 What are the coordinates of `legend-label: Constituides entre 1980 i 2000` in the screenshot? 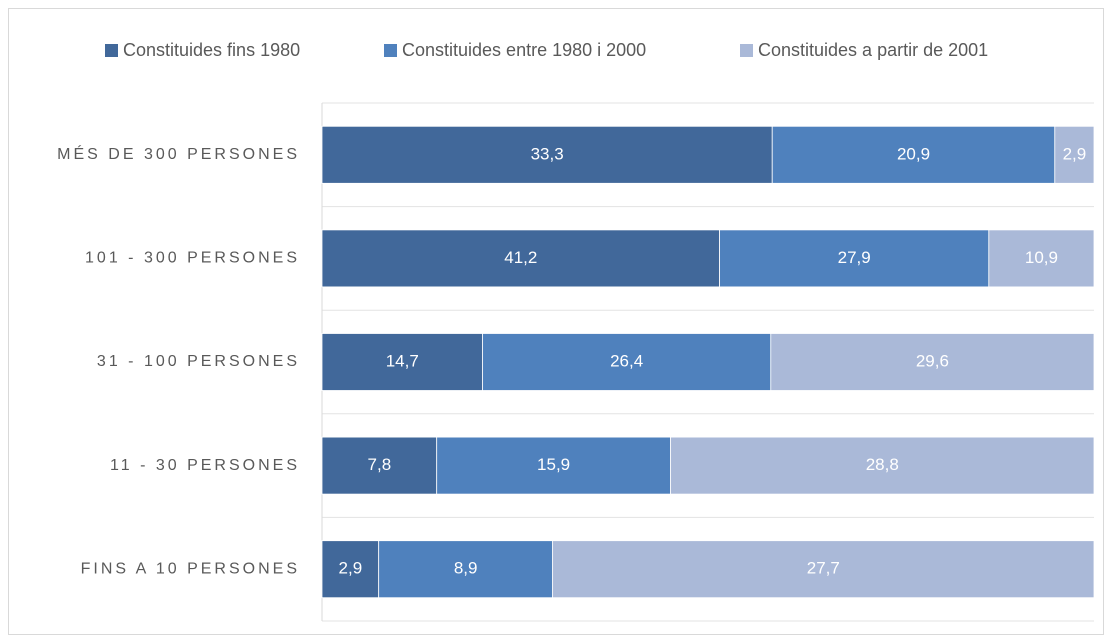 It's located at (524, 50).